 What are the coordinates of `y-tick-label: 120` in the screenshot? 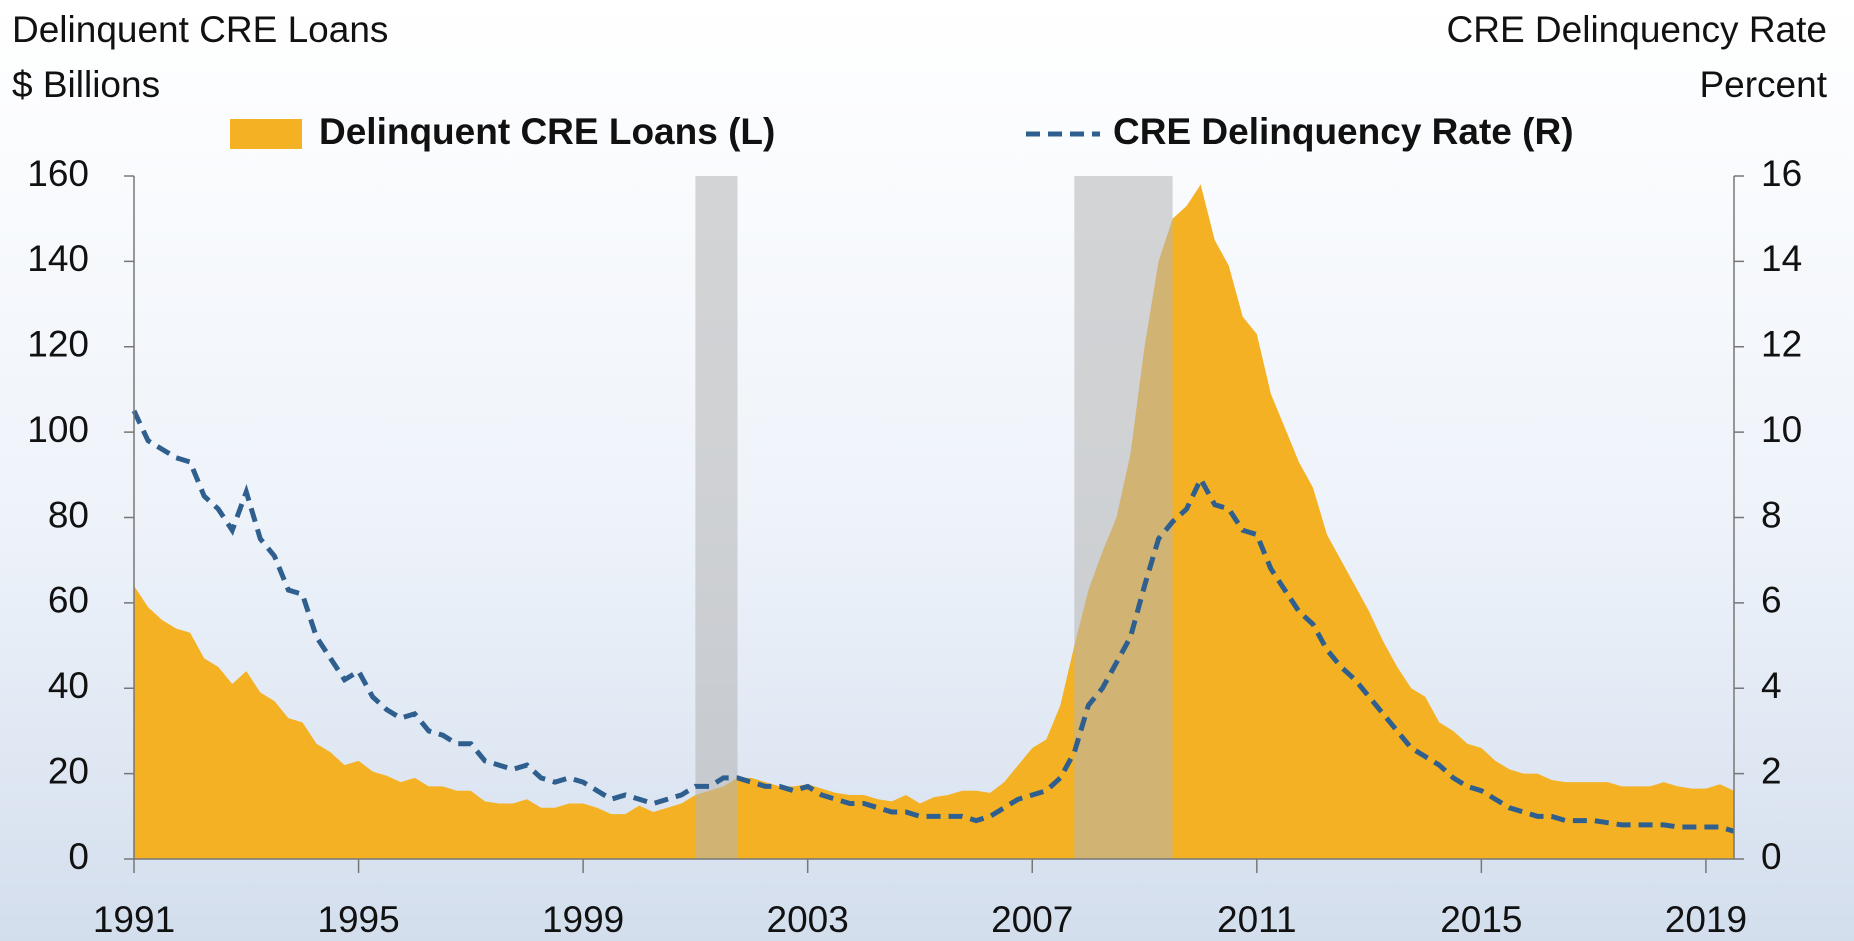 It's located at (58, 344).